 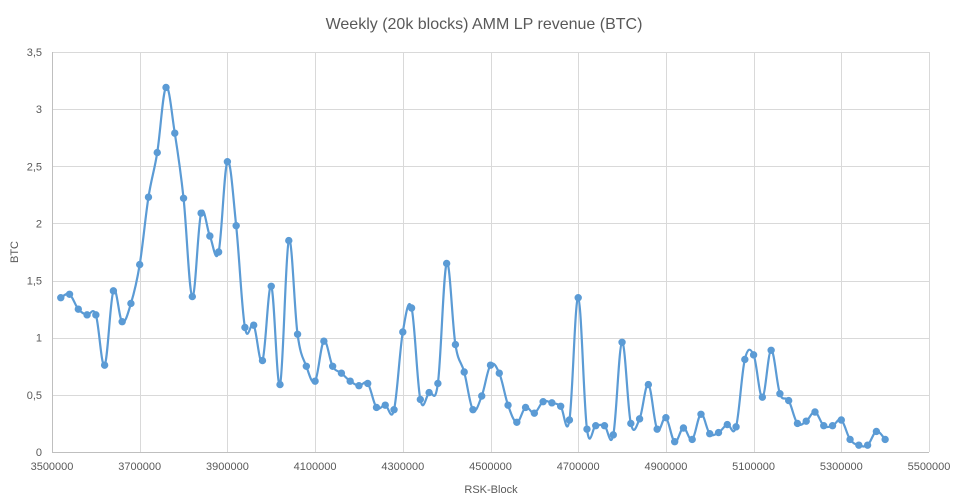 What do you see at coordinates (39, 224) in the screenshot?
I see `y-tick-label: 2` at bounding box center [39, 224].